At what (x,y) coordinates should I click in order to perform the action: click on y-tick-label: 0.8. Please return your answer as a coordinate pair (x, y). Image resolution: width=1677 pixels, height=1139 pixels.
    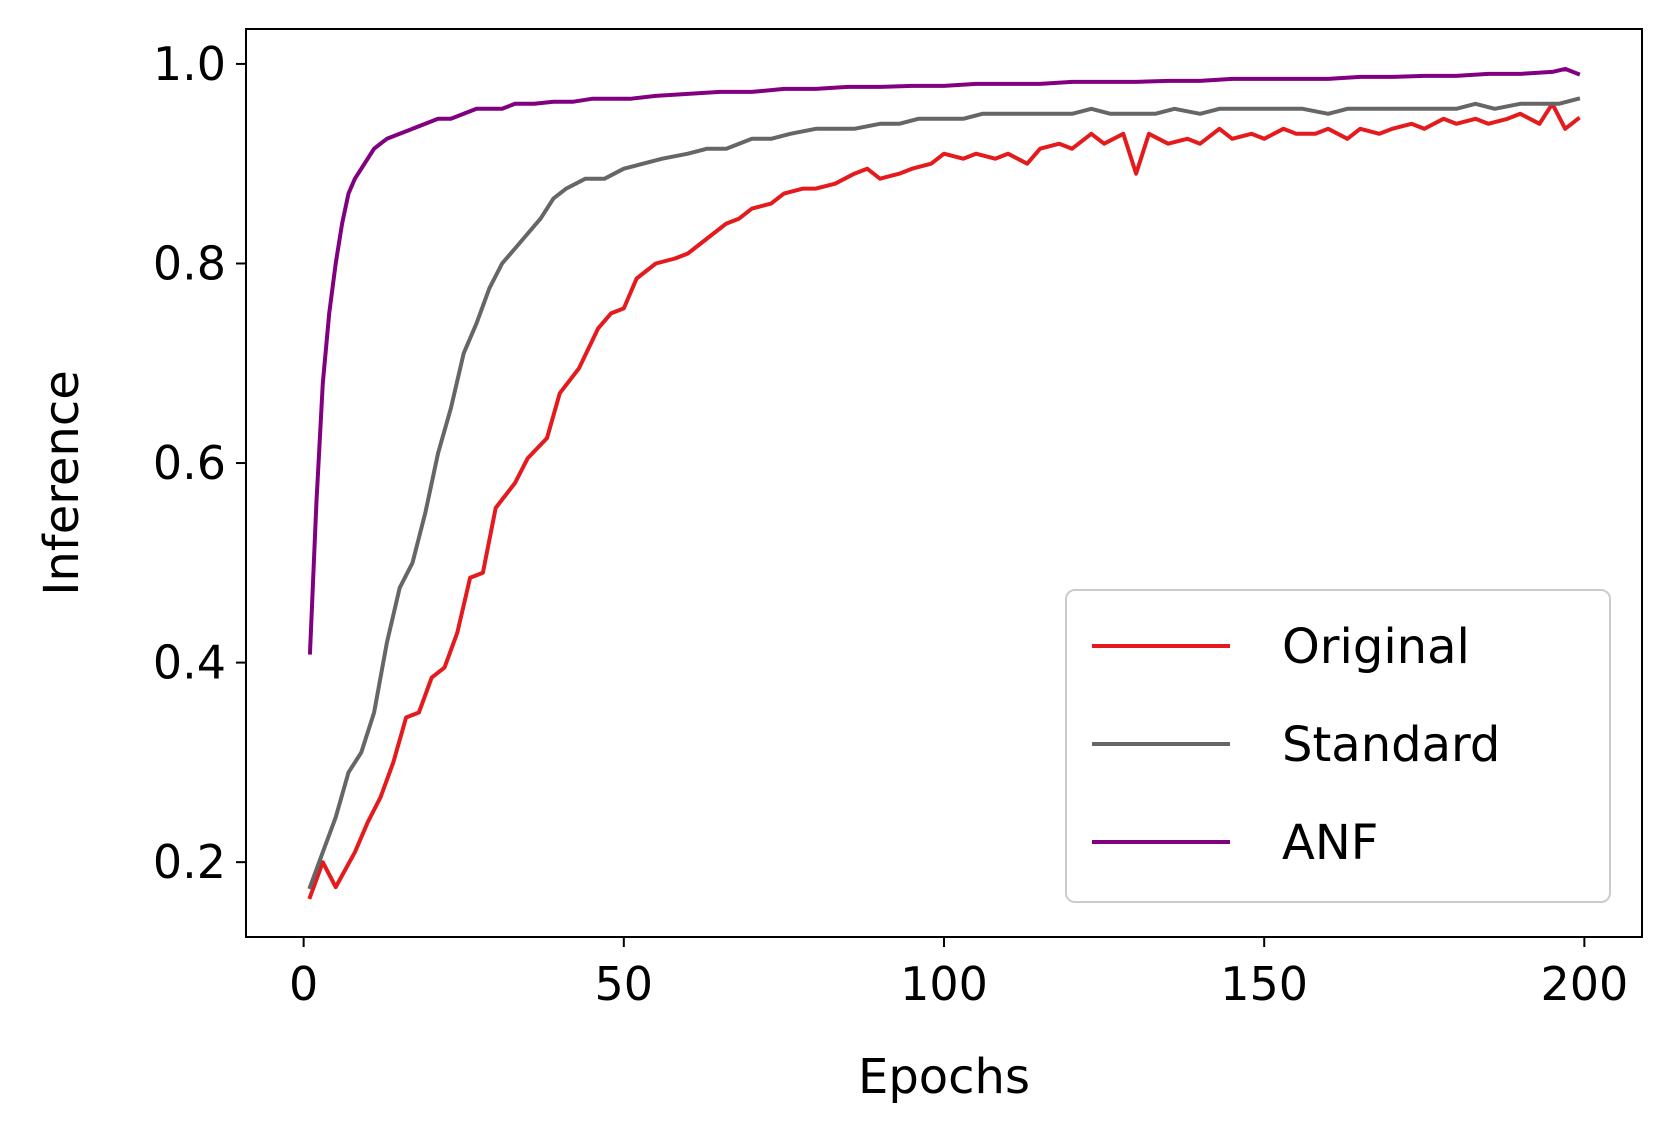
    Looking at the image, I should click on (189, 263).